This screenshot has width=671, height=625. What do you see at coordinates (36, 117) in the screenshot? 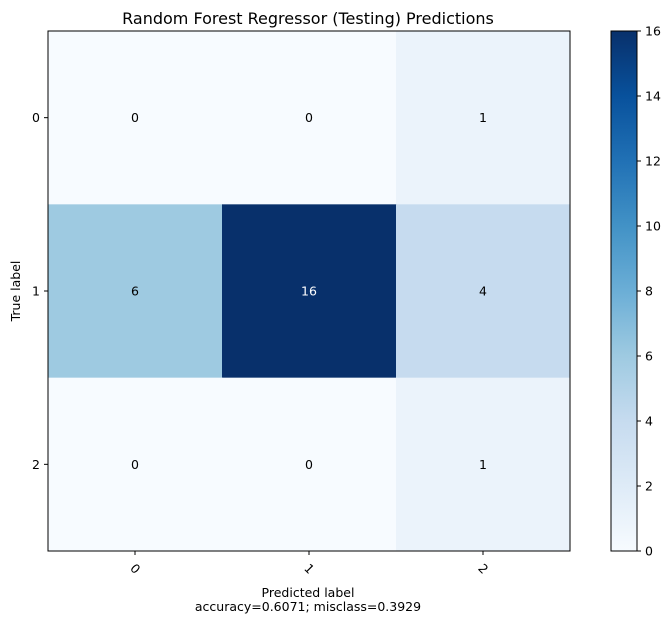
I see `y-tick-label: 0` at bounding box center [36, 117].